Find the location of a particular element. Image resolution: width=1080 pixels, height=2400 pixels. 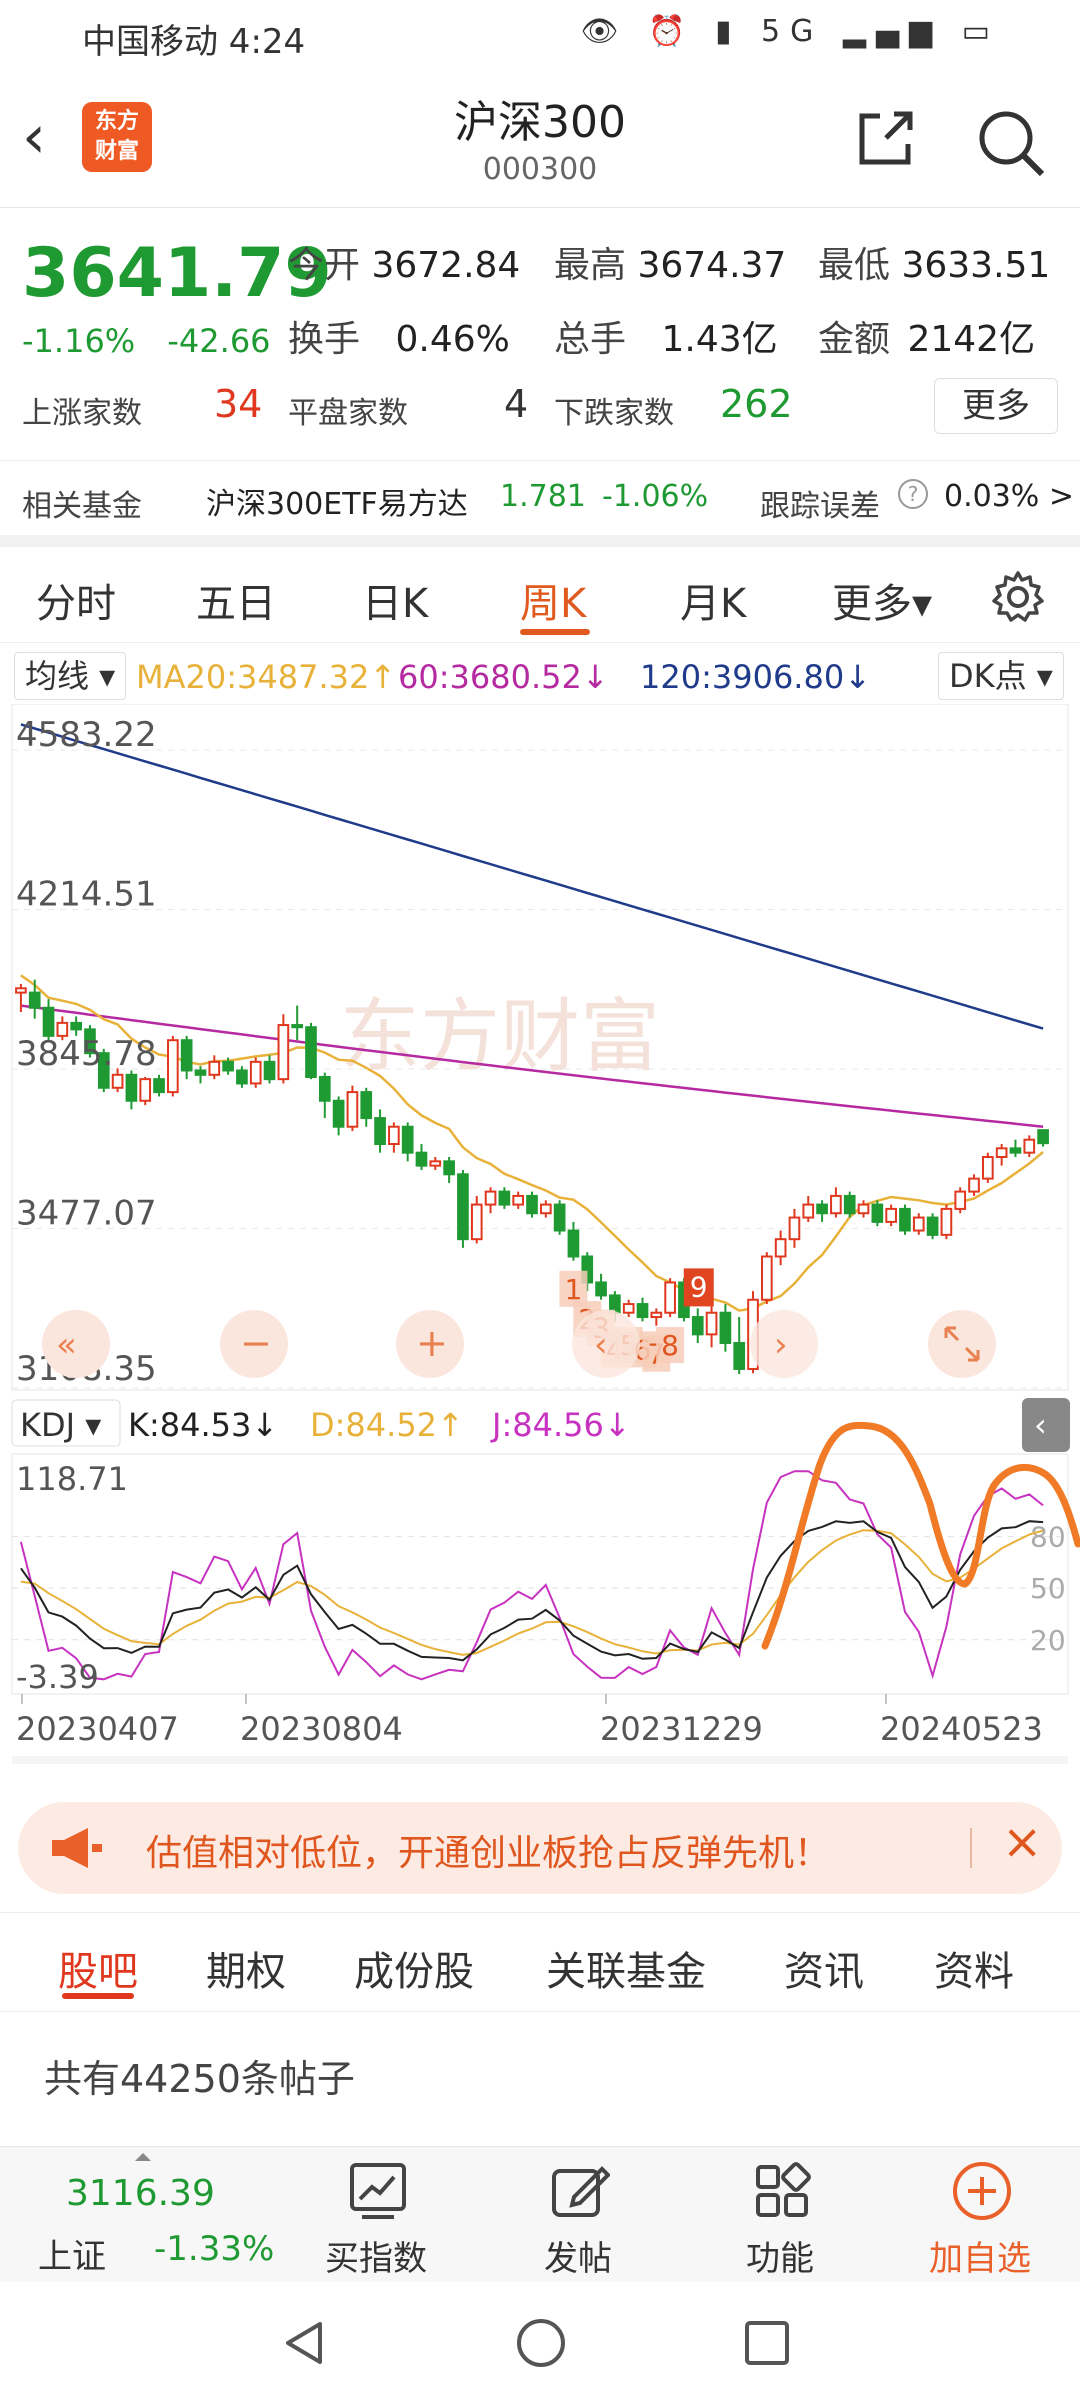

tracking-label: 跟踪误差 is located at coordinates (820, 506).